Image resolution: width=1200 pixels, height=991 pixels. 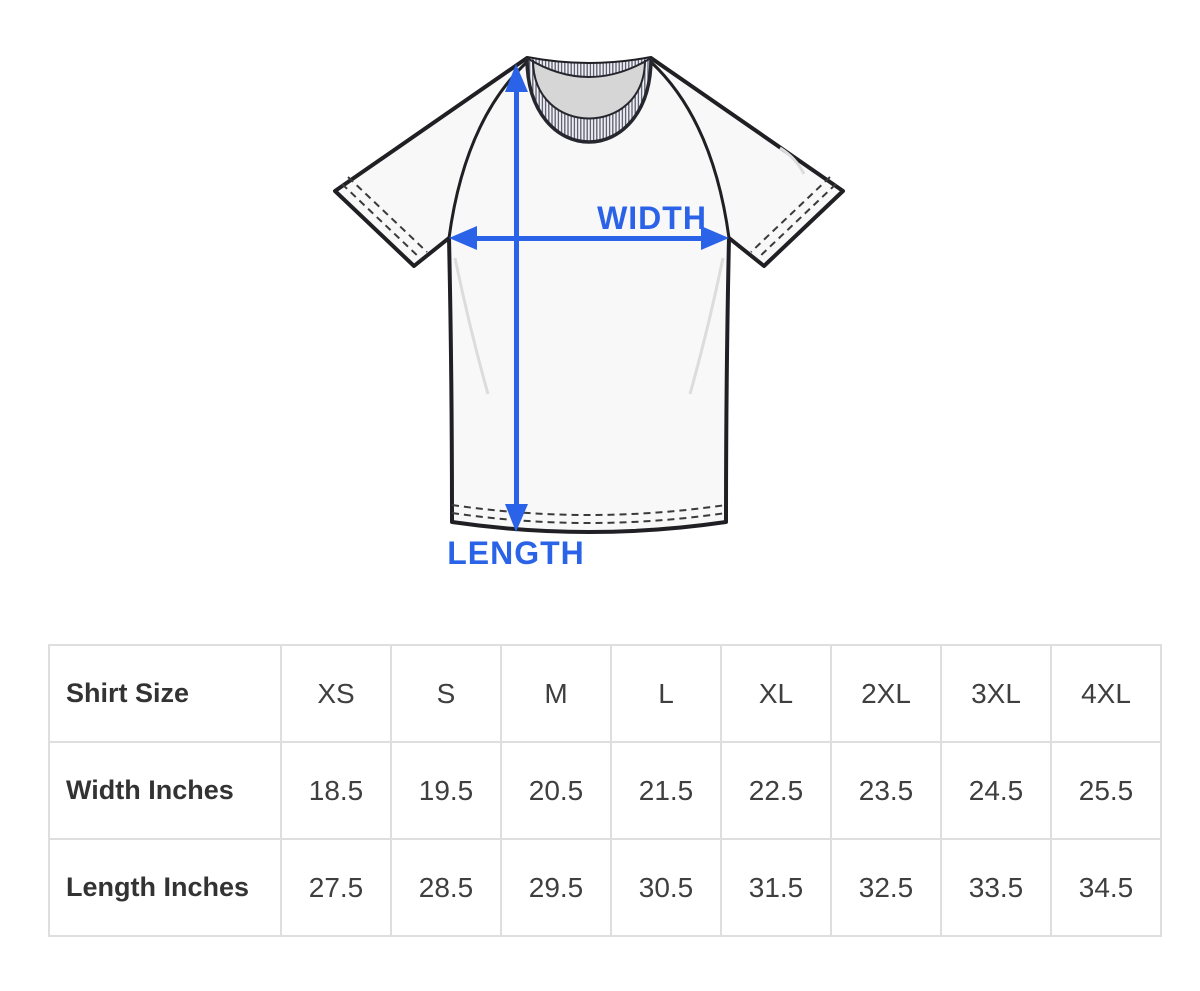 I want to click on length-label: LENGTH, so click(x=516, y=553).